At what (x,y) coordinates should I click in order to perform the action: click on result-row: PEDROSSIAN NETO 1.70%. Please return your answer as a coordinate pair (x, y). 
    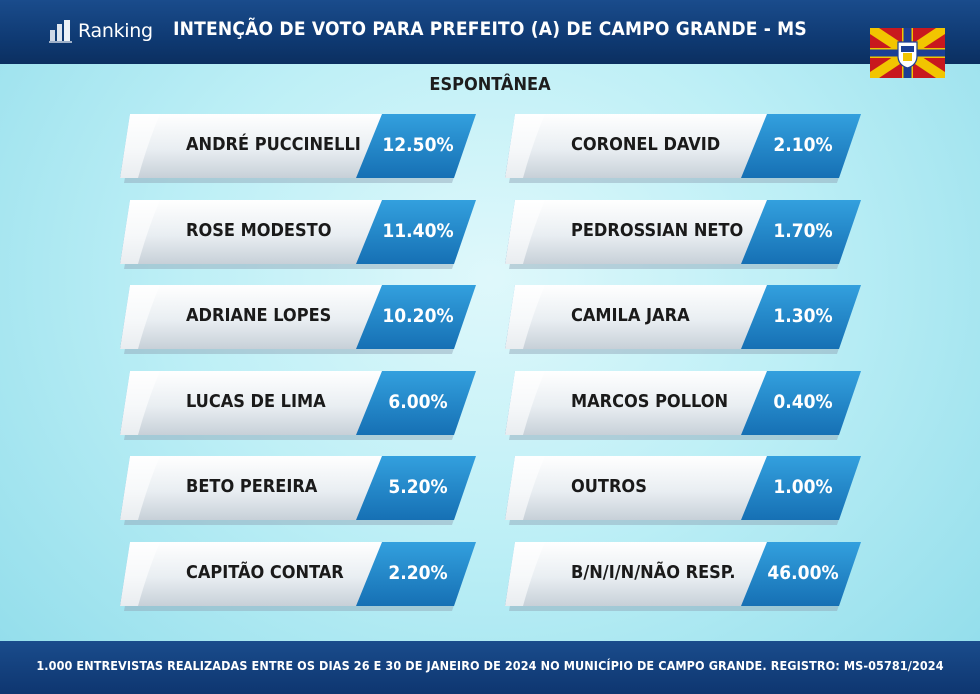
    Looking at the image, I should click on (685, 234).